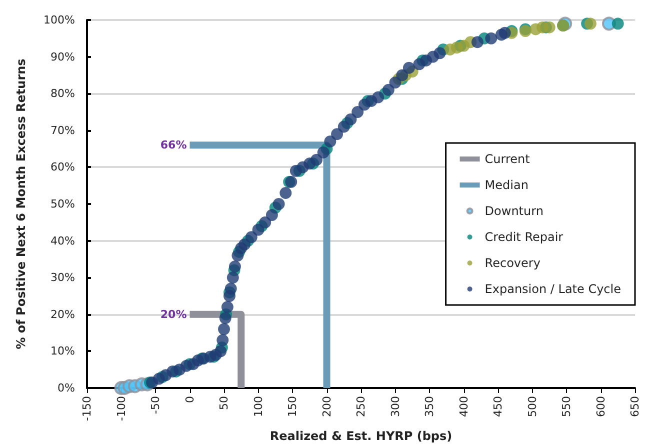 Image resolution: width=650 pixels, height=447 pixels. I want to click on x-tick-label: -150, so click(87, 408).